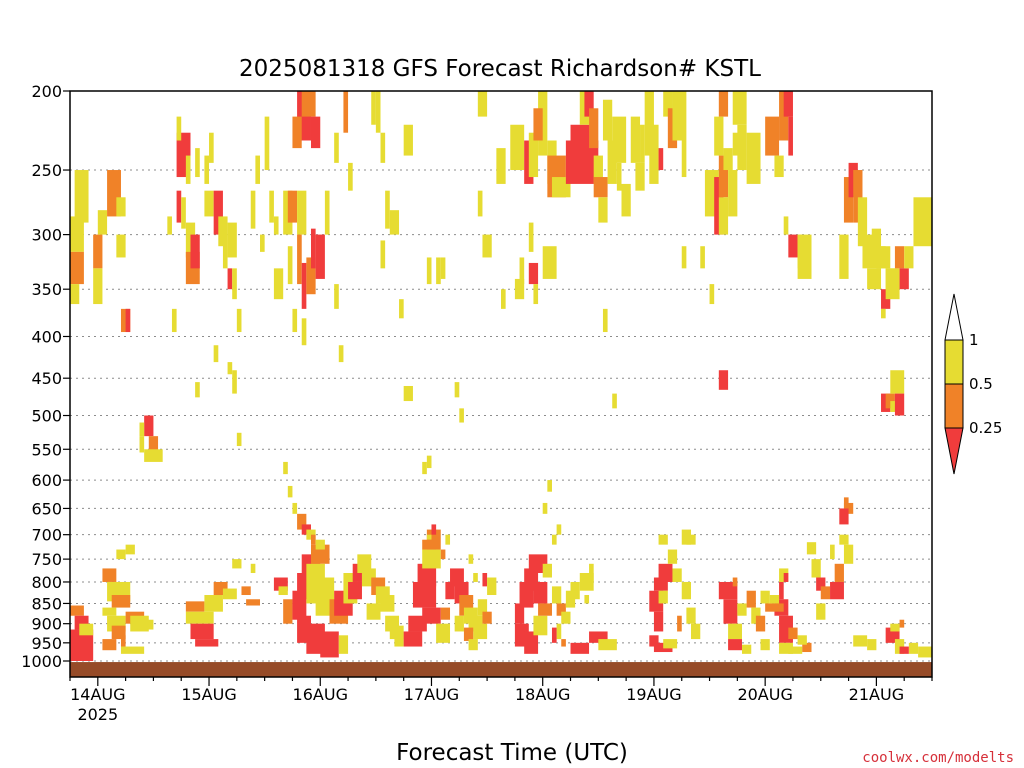 This screenshot has width=1024, height=768. What do you see at coordinates (501, 669) in the screenshot?
I see `ground-surface` at bounding box center [501, 669].